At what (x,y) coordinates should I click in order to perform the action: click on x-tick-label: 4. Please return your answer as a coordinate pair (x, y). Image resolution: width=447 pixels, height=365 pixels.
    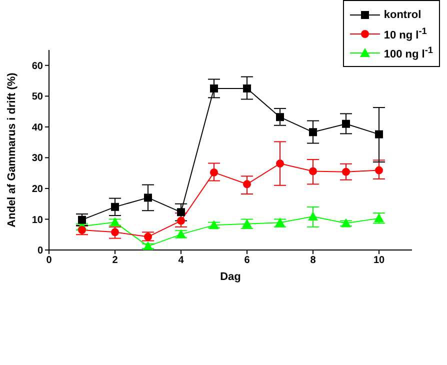
    Looking at the image, I should click on (181, 260).